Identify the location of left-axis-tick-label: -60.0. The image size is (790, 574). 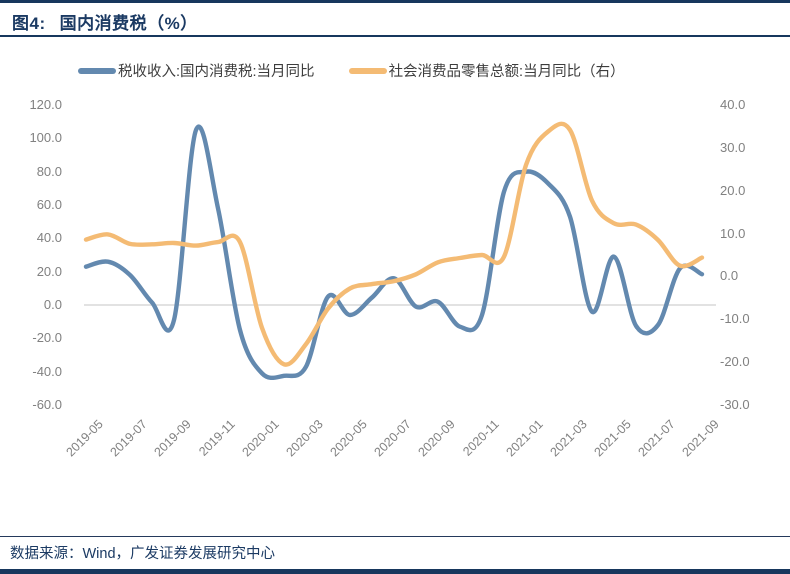
(47, 404).